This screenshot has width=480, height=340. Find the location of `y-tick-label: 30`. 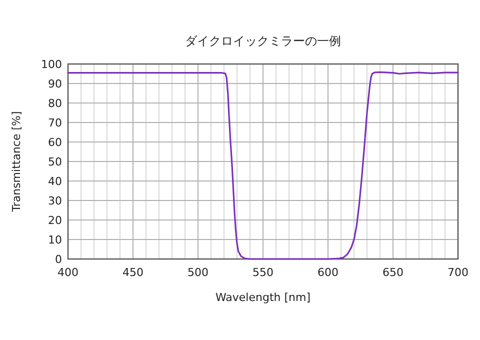

y-tick-label: 30 is located at coordinates (55, 201).